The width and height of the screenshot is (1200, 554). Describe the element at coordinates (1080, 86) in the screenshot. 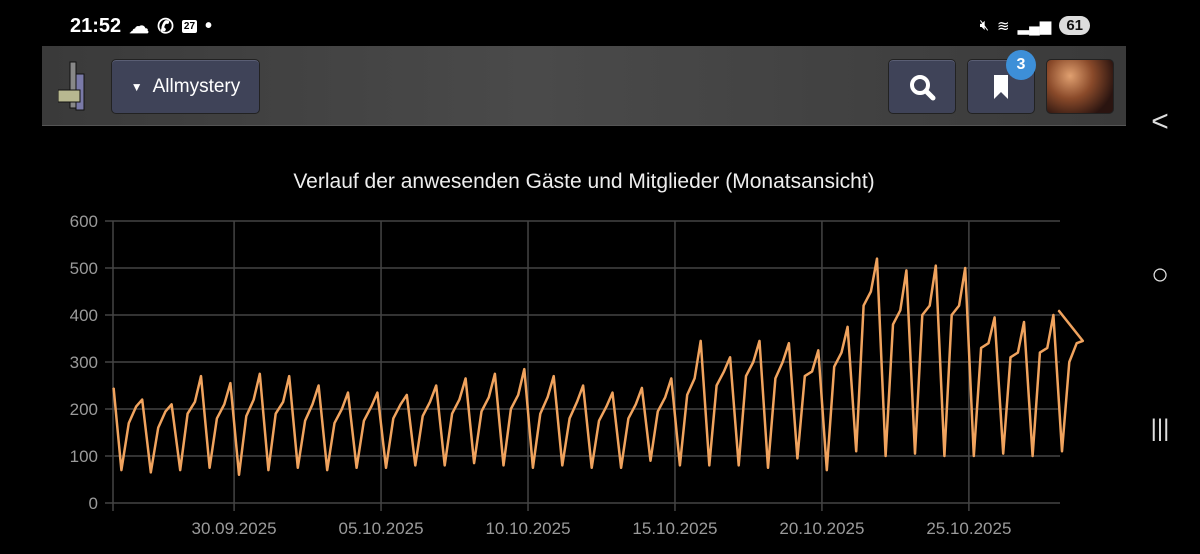

I see `avatar` at that location.